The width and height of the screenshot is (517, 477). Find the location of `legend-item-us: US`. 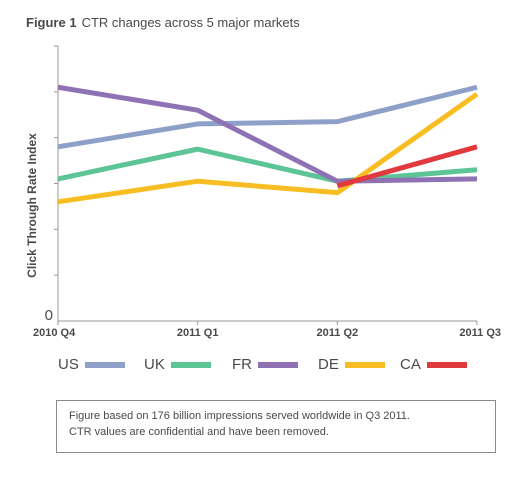

legend-item-us: US is located at coordinates (91, 364).